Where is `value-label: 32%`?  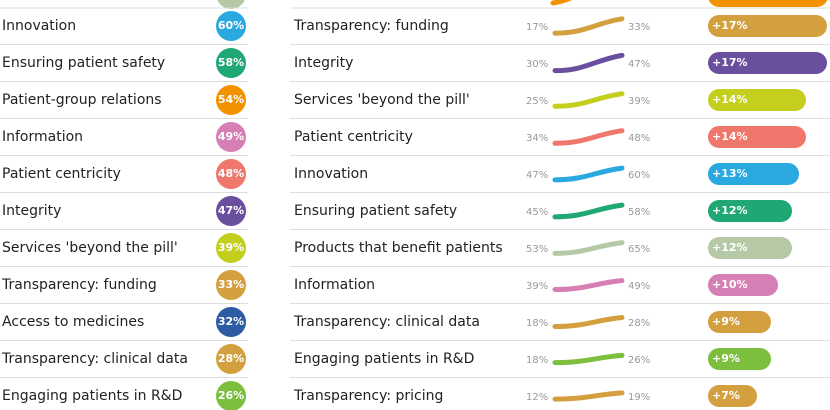 value-label: 32% is located at coordinates (231, 321).